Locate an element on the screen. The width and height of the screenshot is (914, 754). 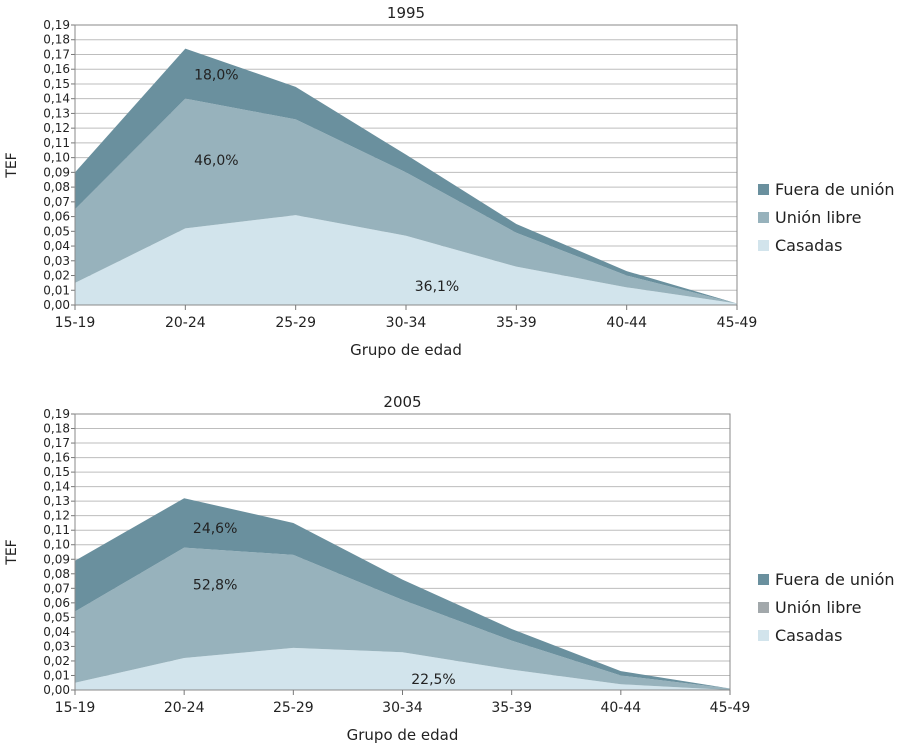
data-label: 46,0% is located at coordinates (216, 161).